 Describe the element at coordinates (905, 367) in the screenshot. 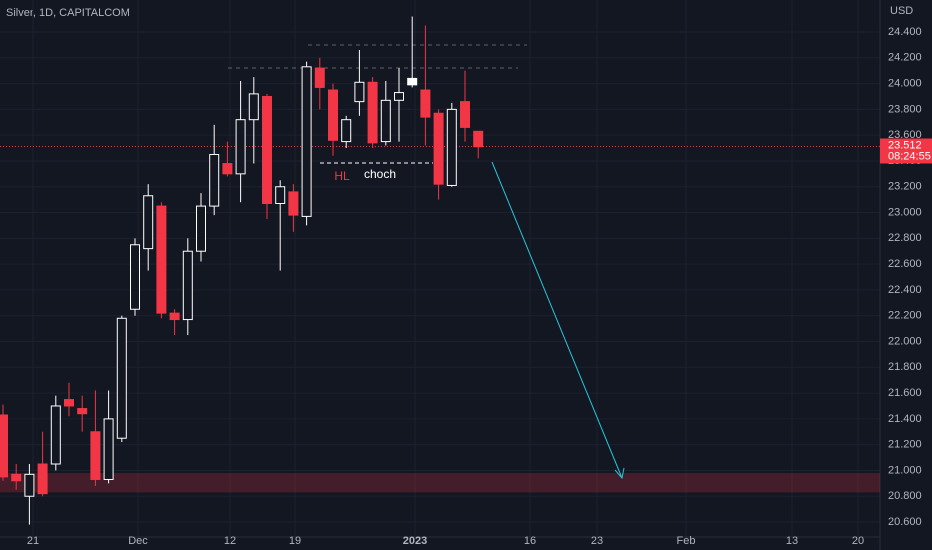

I see `y-tick-label: 21.800` at that location.